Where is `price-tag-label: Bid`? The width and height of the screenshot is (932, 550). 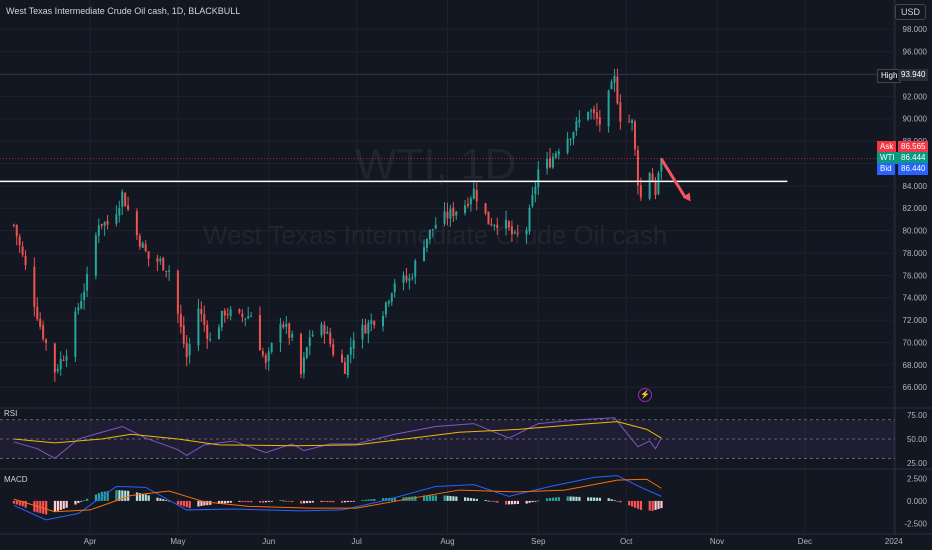 price-tag-label: Bid is located at coordinates (886, 169).